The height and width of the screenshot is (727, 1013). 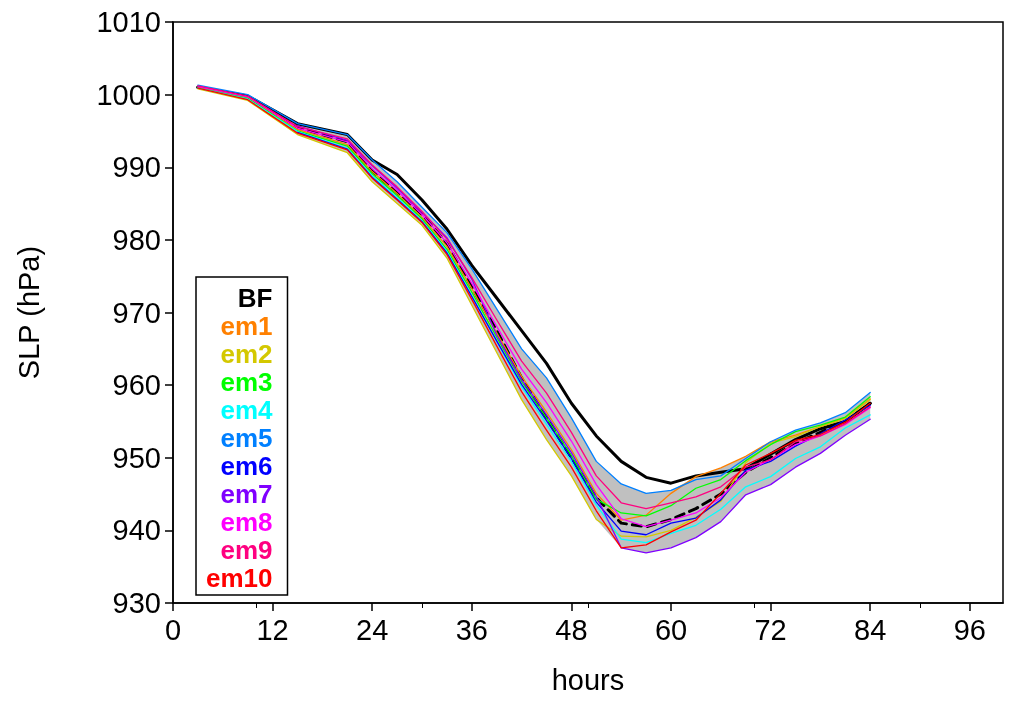 I want to click on x-tick-label: 96, so click(x=969, y=629).